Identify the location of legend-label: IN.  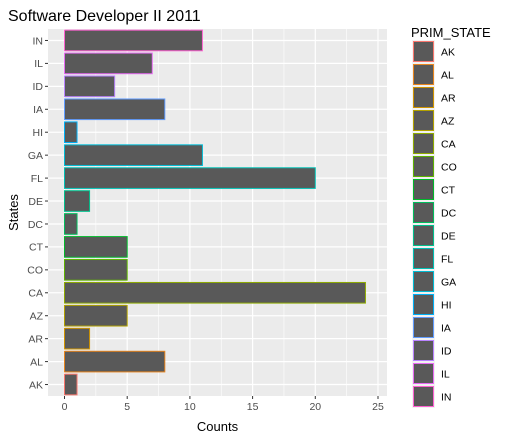
(446, 398).